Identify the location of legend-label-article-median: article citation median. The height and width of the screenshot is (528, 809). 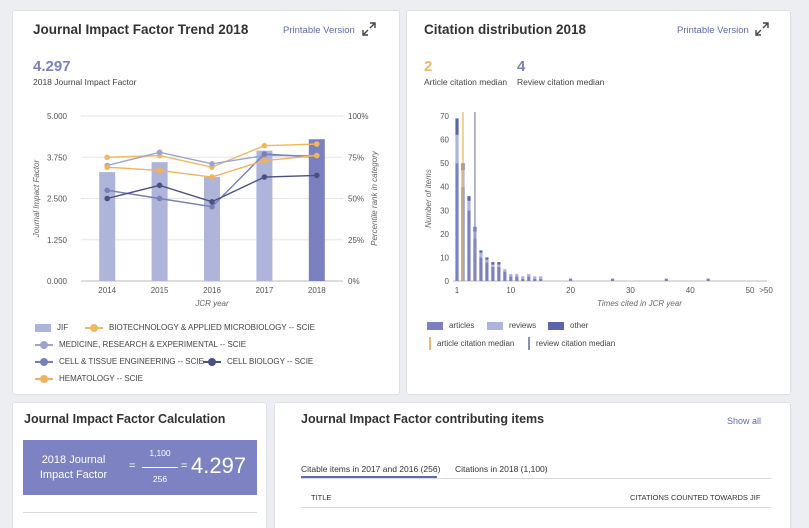
(476, 343).